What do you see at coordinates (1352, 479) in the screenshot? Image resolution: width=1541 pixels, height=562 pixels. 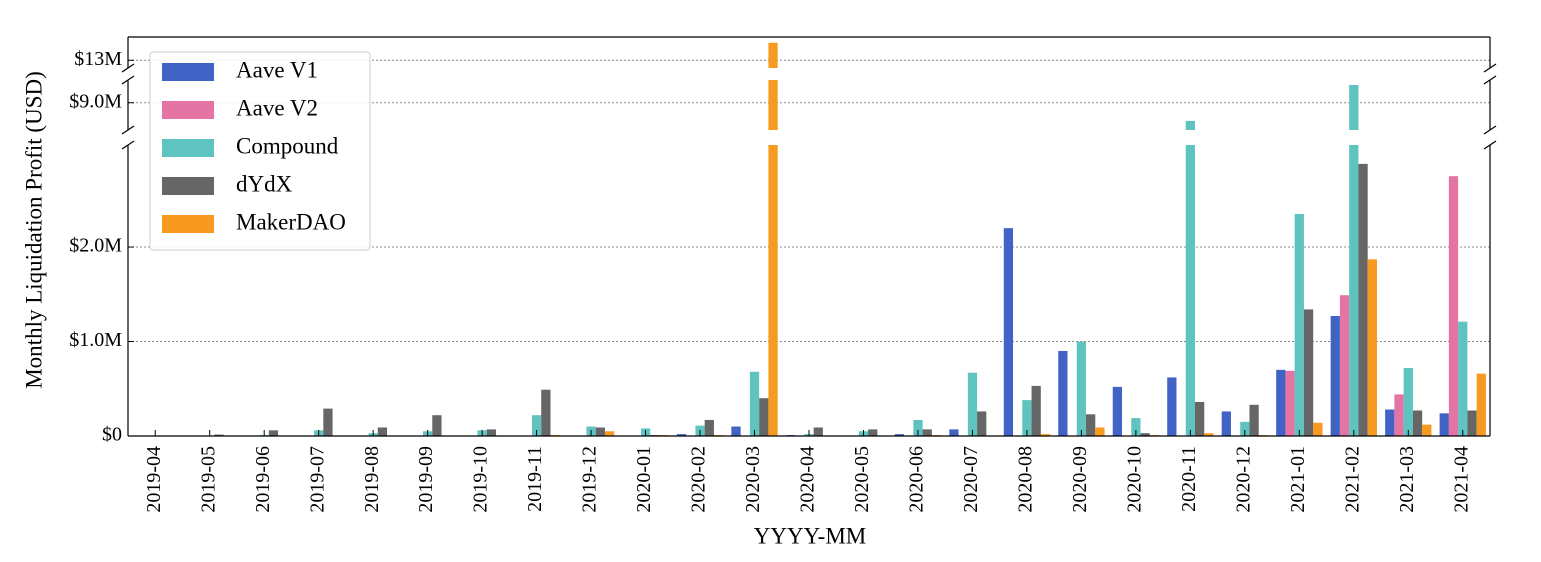 I see `x-tick-label: 2021-02` at bounding box center [1352, 479].